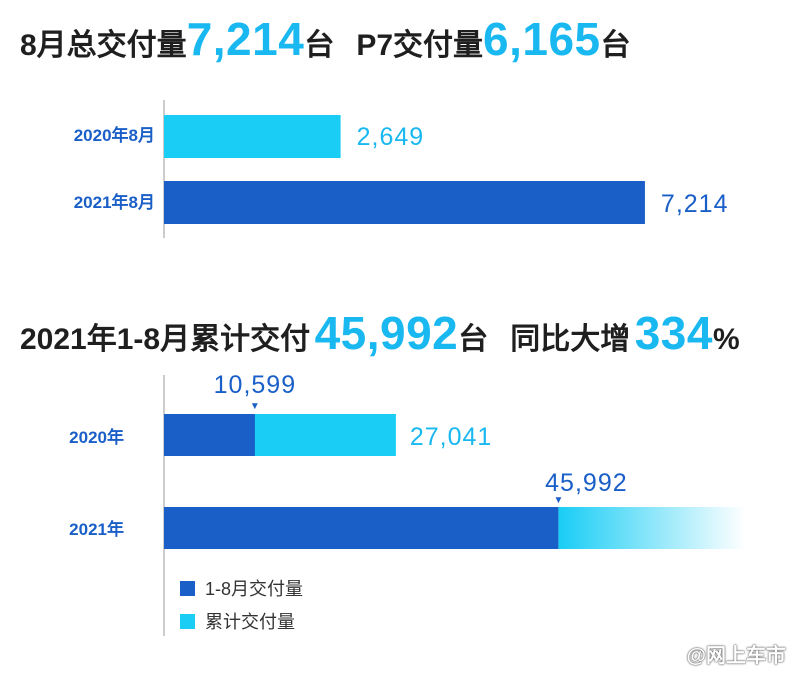  What do you see at coordinates (96, 437) in the screenshot?
I see `chart2-category-label-2020: 2020年` at bounding box center [96, 437].